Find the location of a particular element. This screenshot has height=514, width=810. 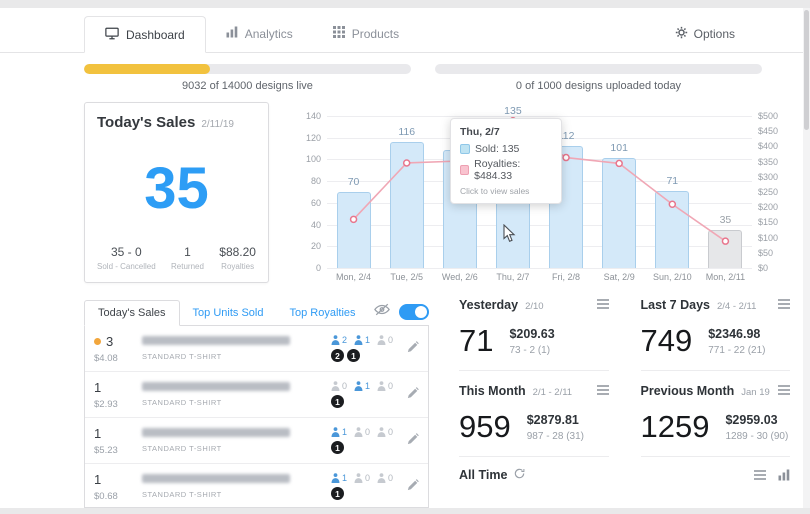

stat-card-detail: 987 - 28 (31) is located at coordinates (555, 436).